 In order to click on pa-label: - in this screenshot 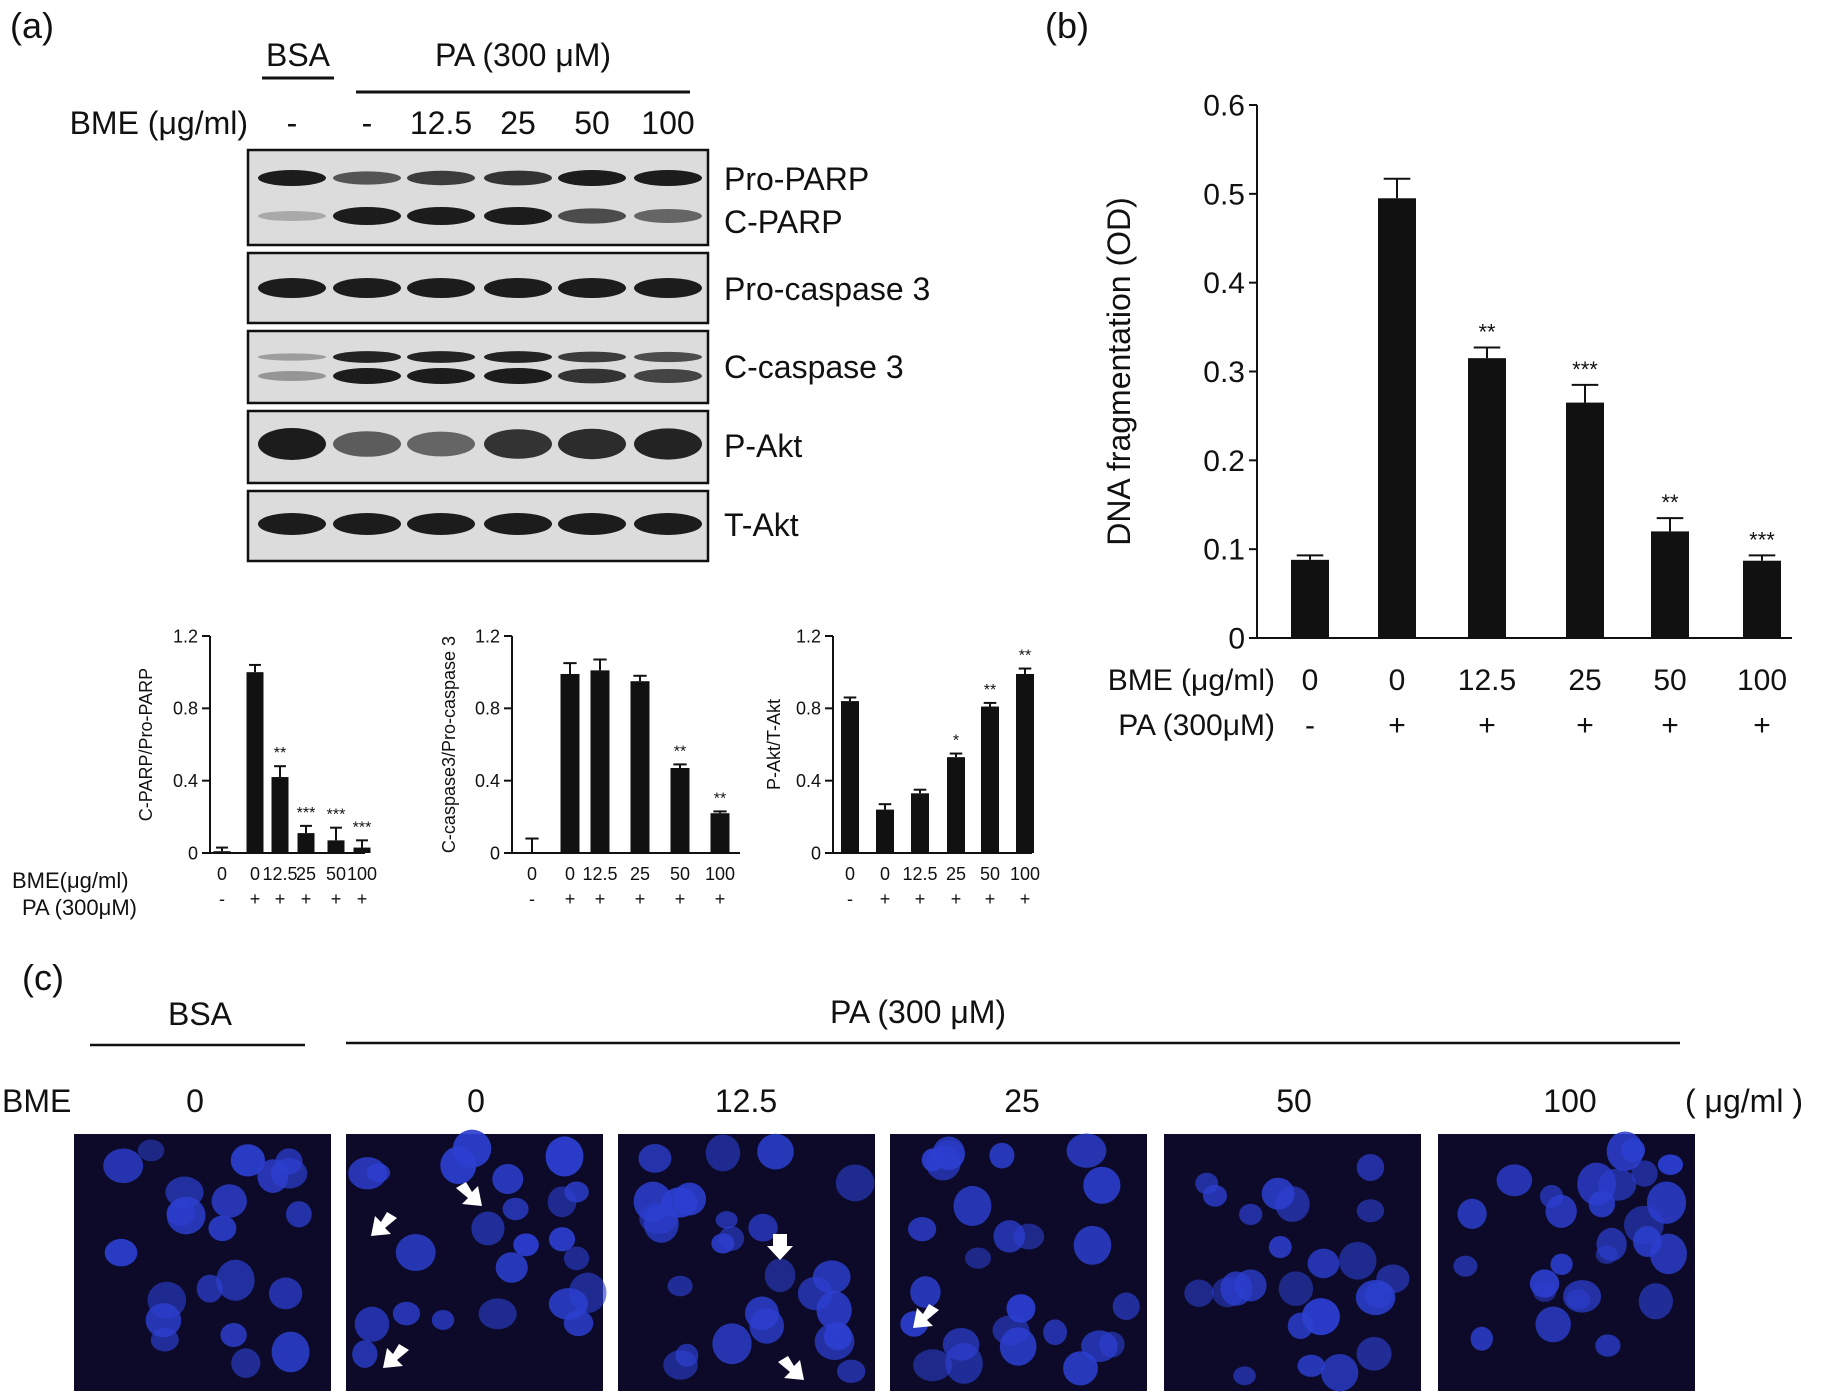, I will do `click(1310, 725)`.